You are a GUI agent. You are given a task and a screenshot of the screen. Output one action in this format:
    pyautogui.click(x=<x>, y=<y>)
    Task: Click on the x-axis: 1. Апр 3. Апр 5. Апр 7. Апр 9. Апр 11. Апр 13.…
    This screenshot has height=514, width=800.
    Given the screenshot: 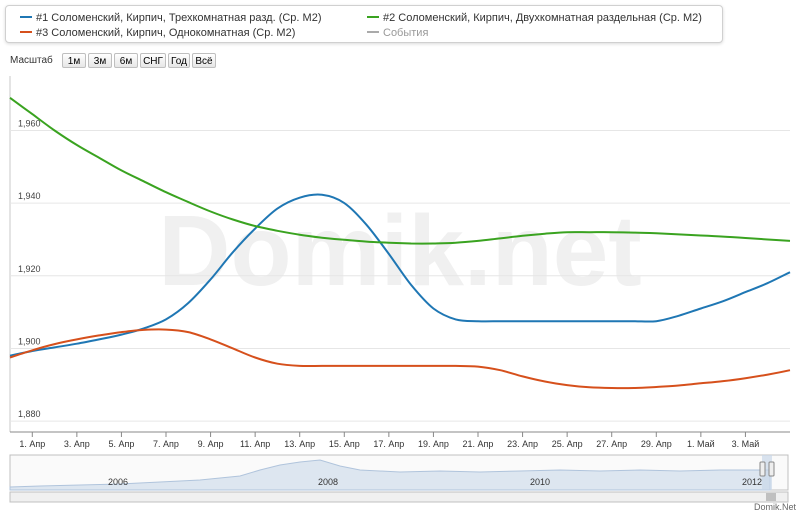 What is the action you would take?
    pyautogui.click(x=389, y=440)
    